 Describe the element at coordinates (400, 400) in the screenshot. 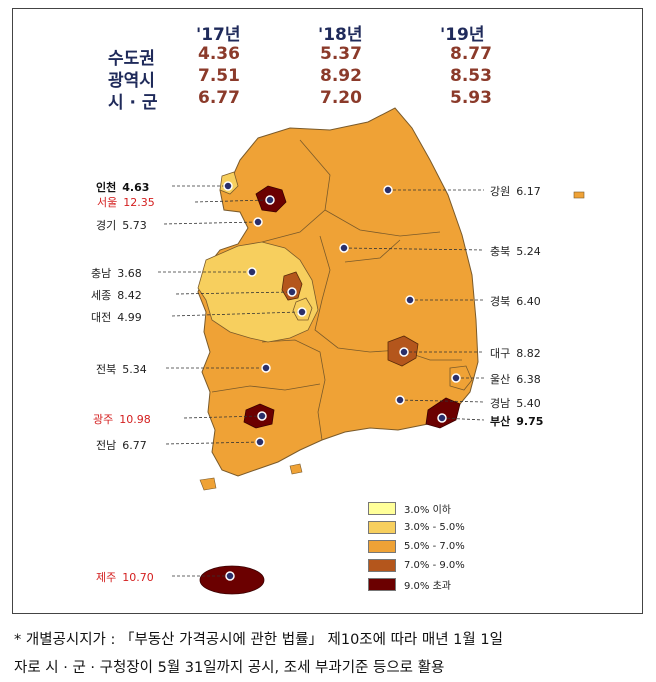

I see `marker-gyeongnam` at that location.